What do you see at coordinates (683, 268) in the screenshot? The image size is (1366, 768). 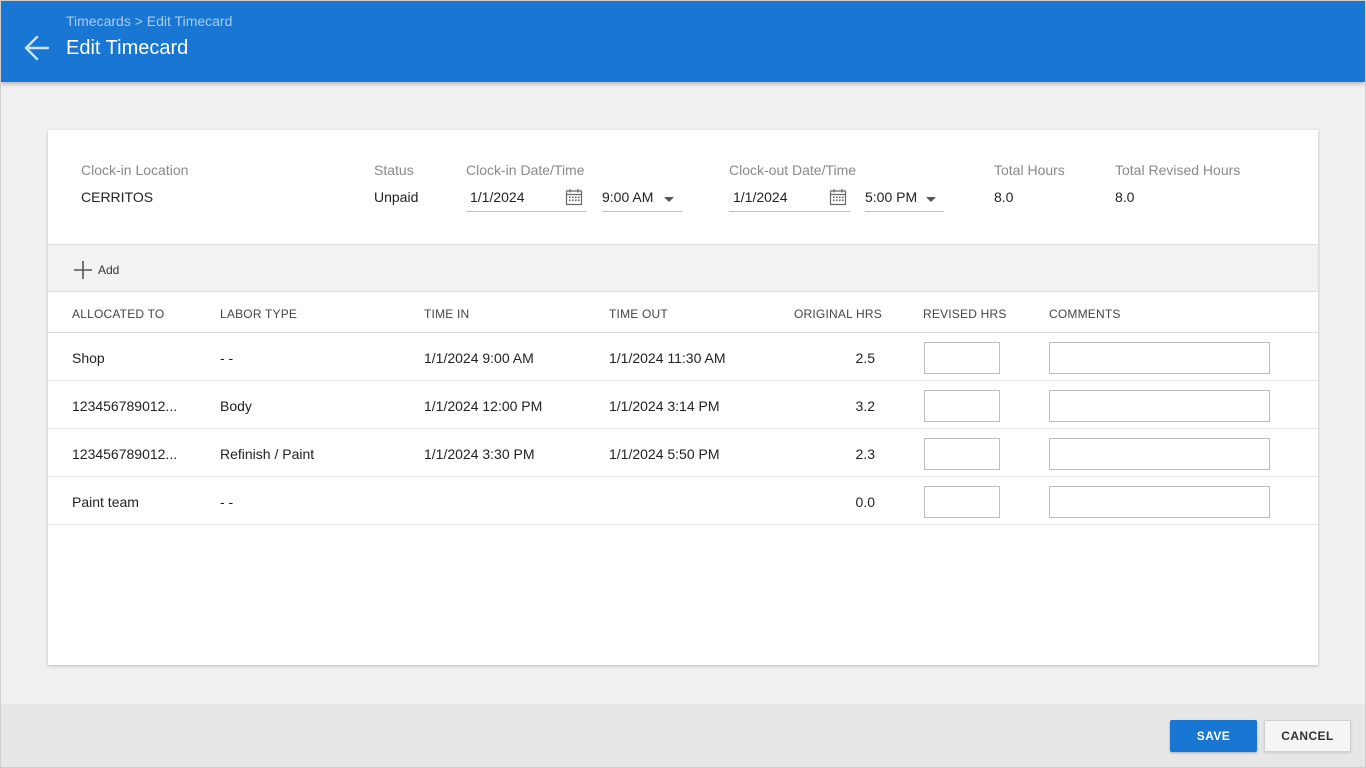 I see `table-toolbar: Add` at bounding box center [683, 268].